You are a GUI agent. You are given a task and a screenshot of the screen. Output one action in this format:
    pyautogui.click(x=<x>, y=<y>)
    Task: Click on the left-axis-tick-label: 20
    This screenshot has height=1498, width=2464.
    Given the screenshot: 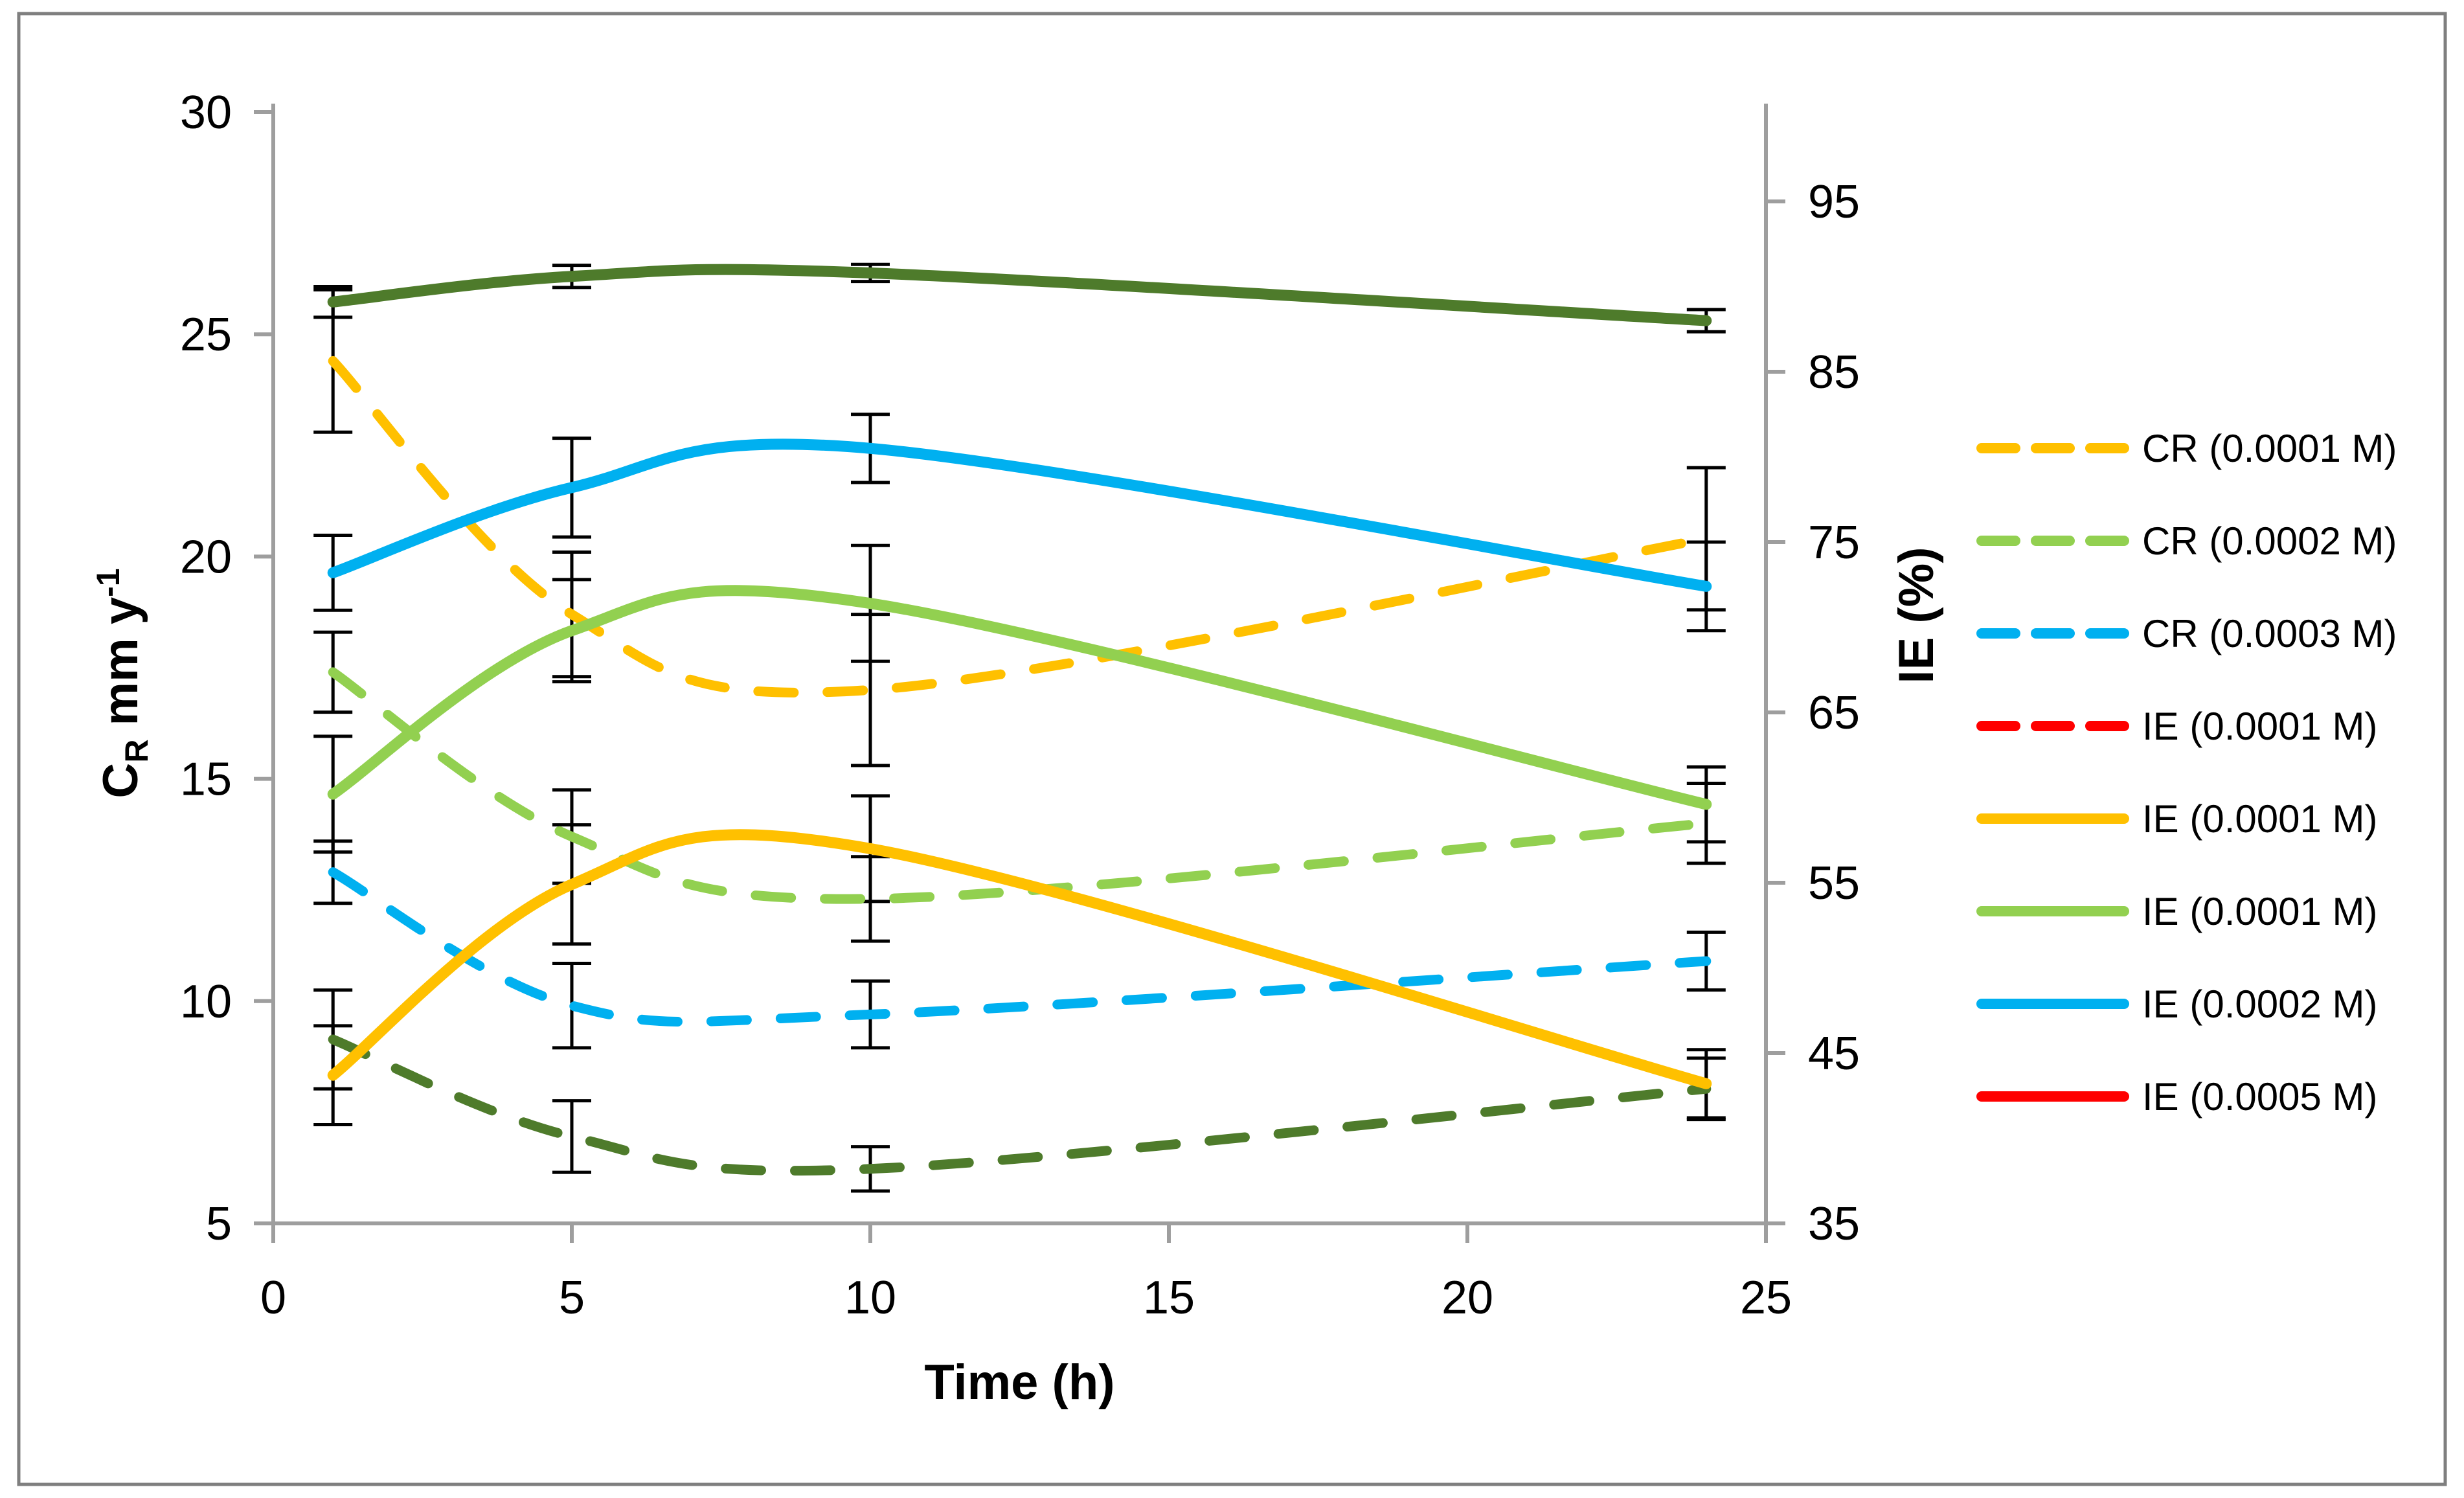 What is the action you would take?
    pyautogui.click(x=206, y=557)
    